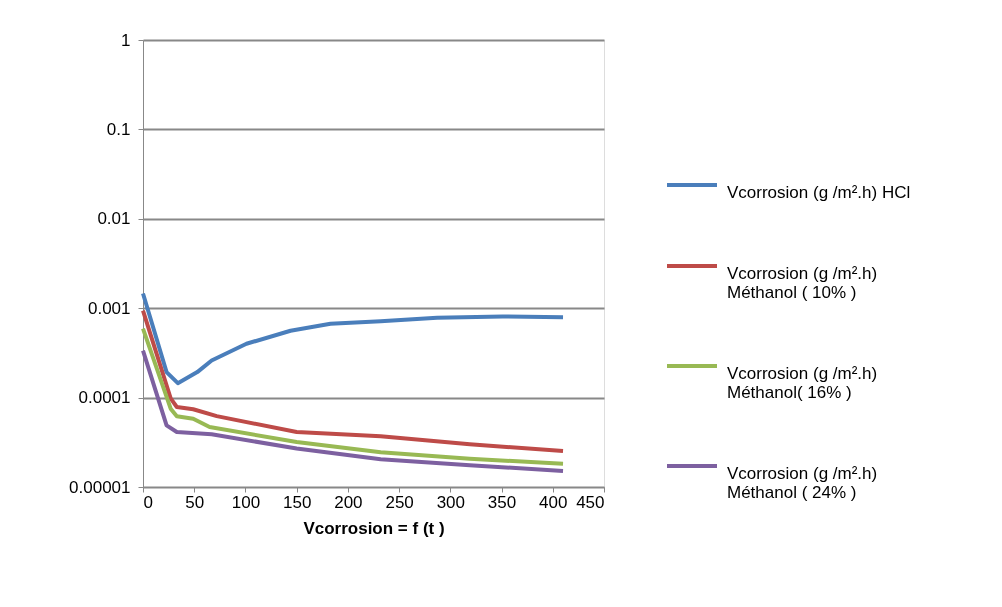 This screenshot has width=1002, height=607. Describe the element at coordinates (348, 502) in the screenshot. I see `x-tick-label: 200` at that location.